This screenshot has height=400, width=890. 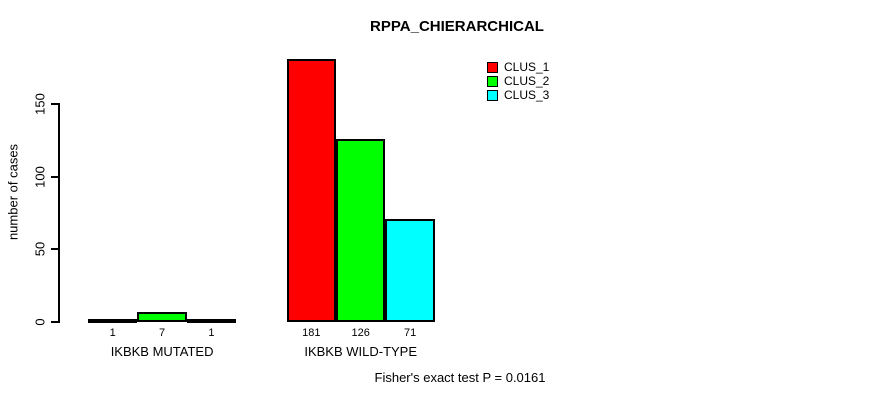 What do you see at coordinates (457, 26) in the screenshot?
I see `chart-title: RPPA_CHIERARCHICAL` at bounding box center [457, 26].